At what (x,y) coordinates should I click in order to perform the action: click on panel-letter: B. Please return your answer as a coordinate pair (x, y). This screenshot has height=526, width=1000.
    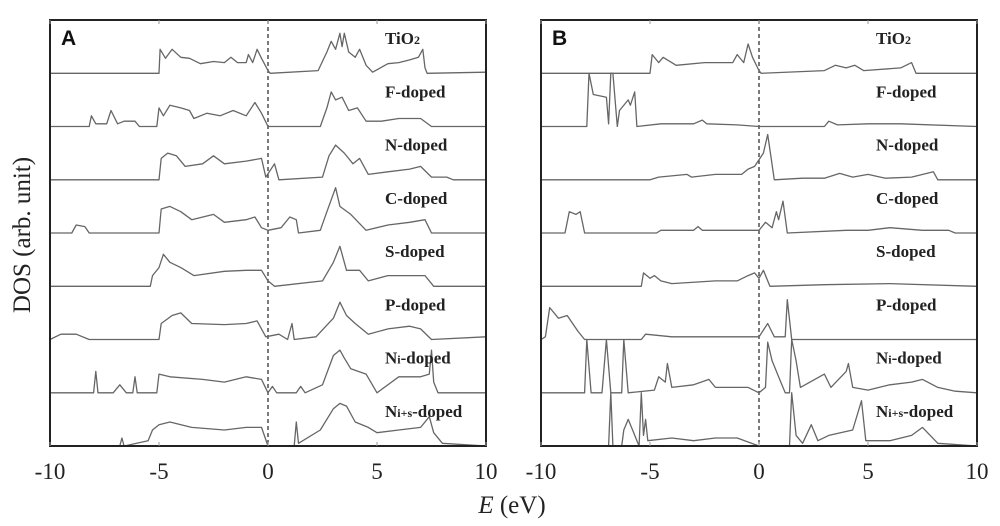
    Looking at the image, I should click on (559, 38).